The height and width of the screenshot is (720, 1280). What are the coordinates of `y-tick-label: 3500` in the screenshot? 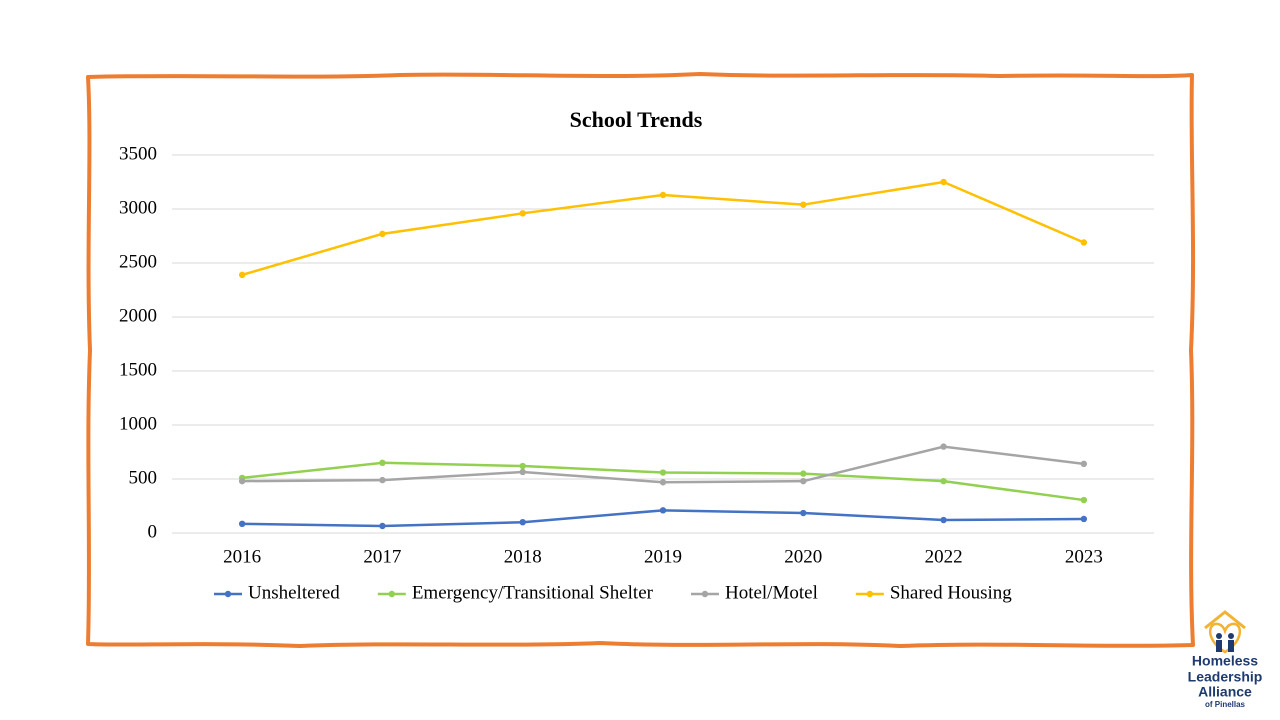 It's located at (138, 153).